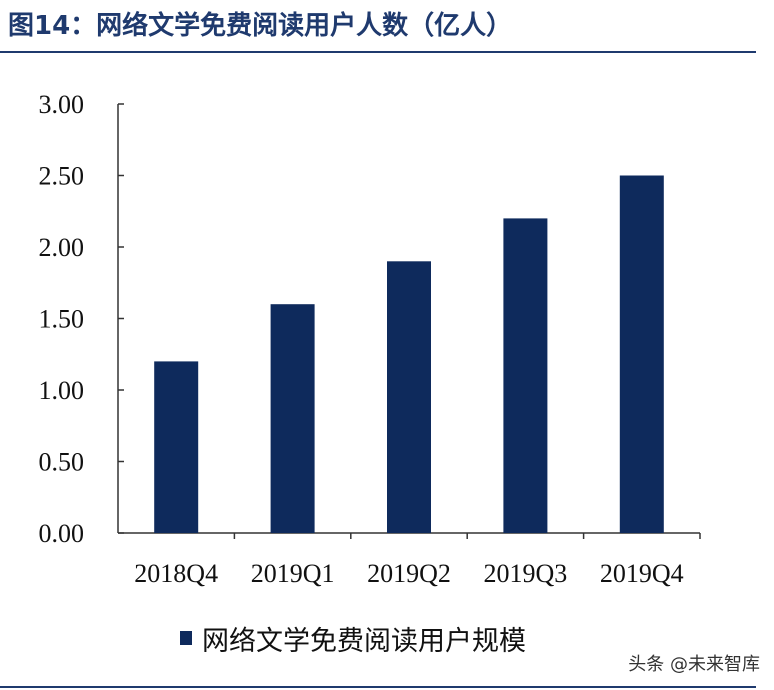 The height and width of the screenshot is (690, 774). Describe the element at coordinates (642, 573) in the screenshot. I see `x-tick-label: 2019Q4` at that location.